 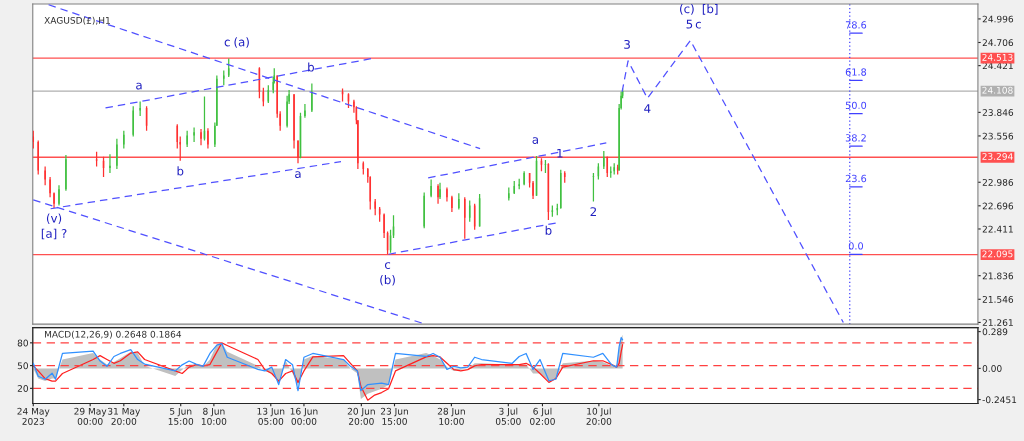 I want to click on annotation: 1, so click(x=560, y=153).